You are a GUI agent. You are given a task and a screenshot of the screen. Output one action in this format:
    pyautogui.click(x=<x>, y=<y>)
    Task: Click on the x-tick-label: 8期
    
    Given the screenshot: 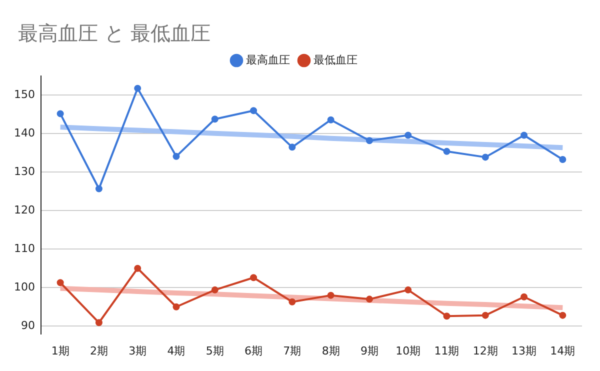 What is the action you would take?
    pyautogui.click(x=331, y=351)
    